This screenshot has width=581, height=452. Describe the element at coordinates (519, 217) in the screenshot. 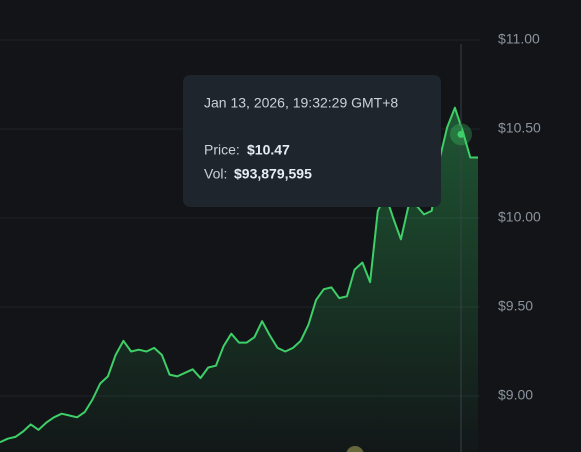

I see `y-tick-label: $10.00` at that location.